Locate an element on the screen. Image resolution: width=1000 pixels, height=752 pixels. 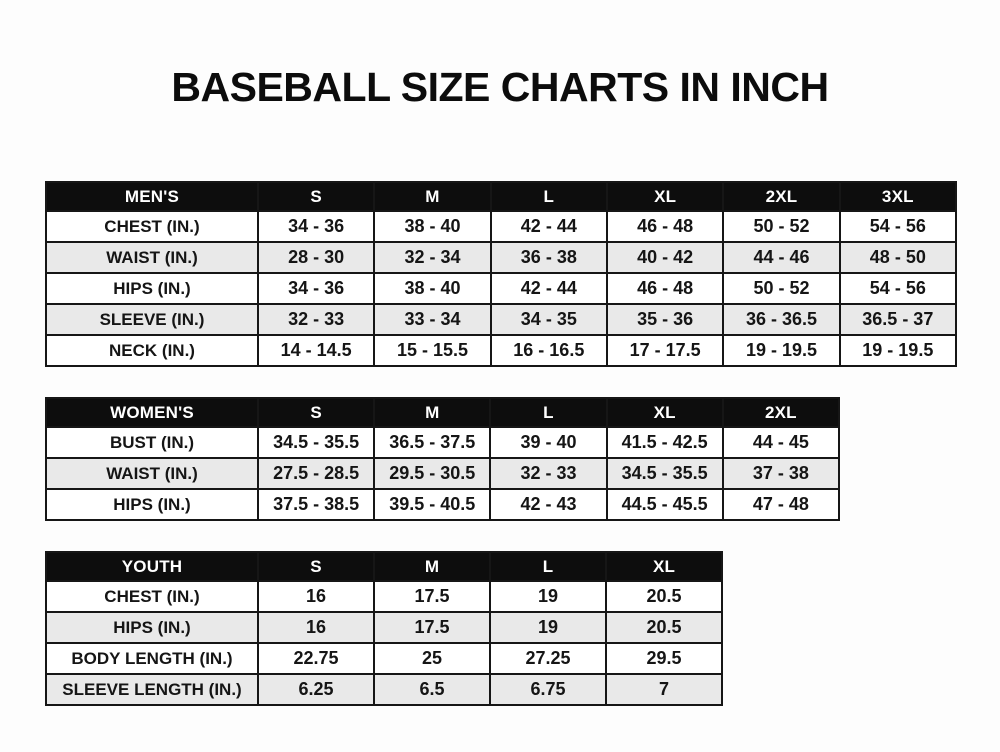
table-title-cell: YOUTH is located at coordinates (152, 567).